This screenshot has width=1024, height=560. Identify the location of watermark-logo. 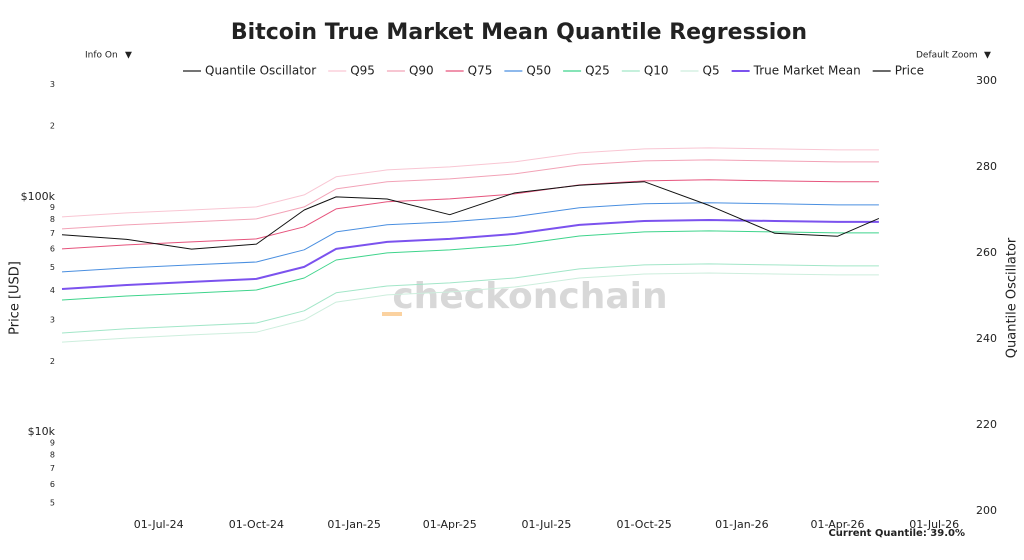
(392, 314).